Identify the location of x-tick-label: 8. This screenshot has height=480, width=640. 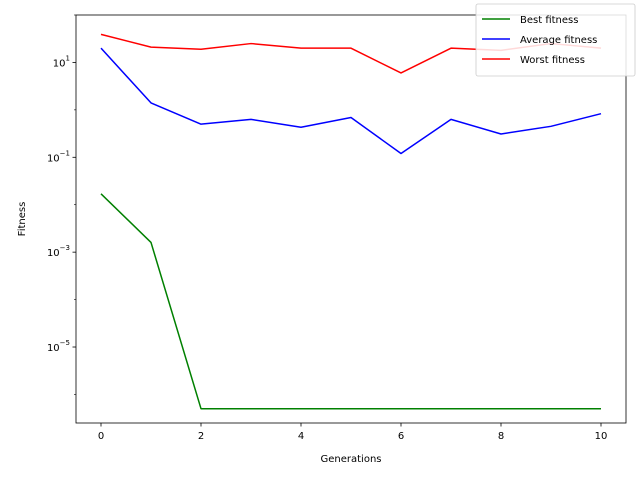
(501, 436).